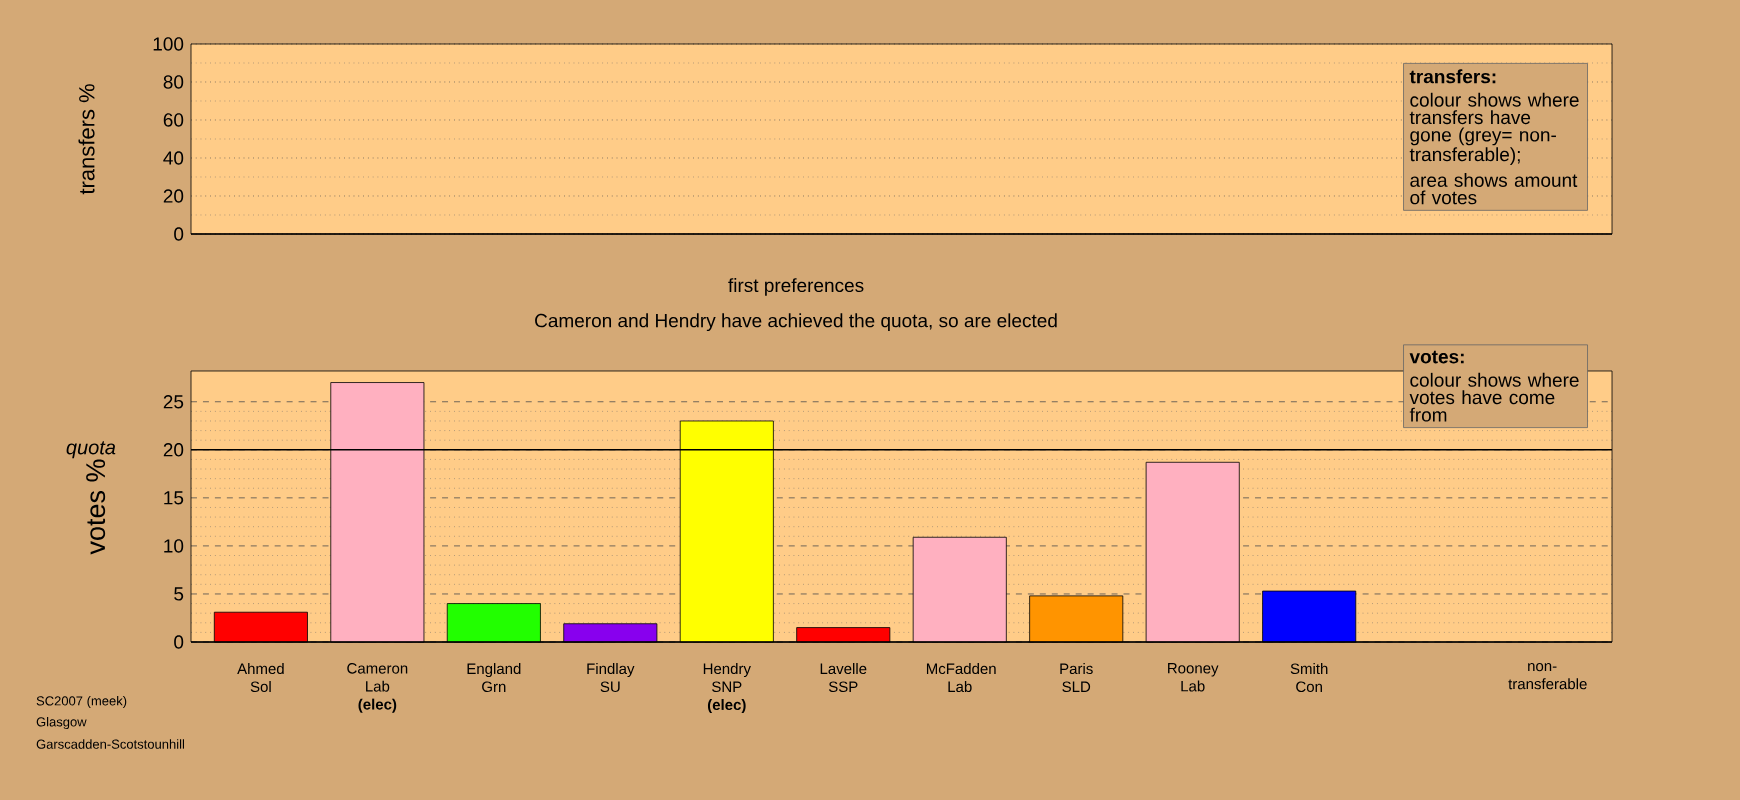 The width and height of the screenshot is (1740, 800). I want to click on x-tick-label: Hendry SNP (elec), so click(727, 688).